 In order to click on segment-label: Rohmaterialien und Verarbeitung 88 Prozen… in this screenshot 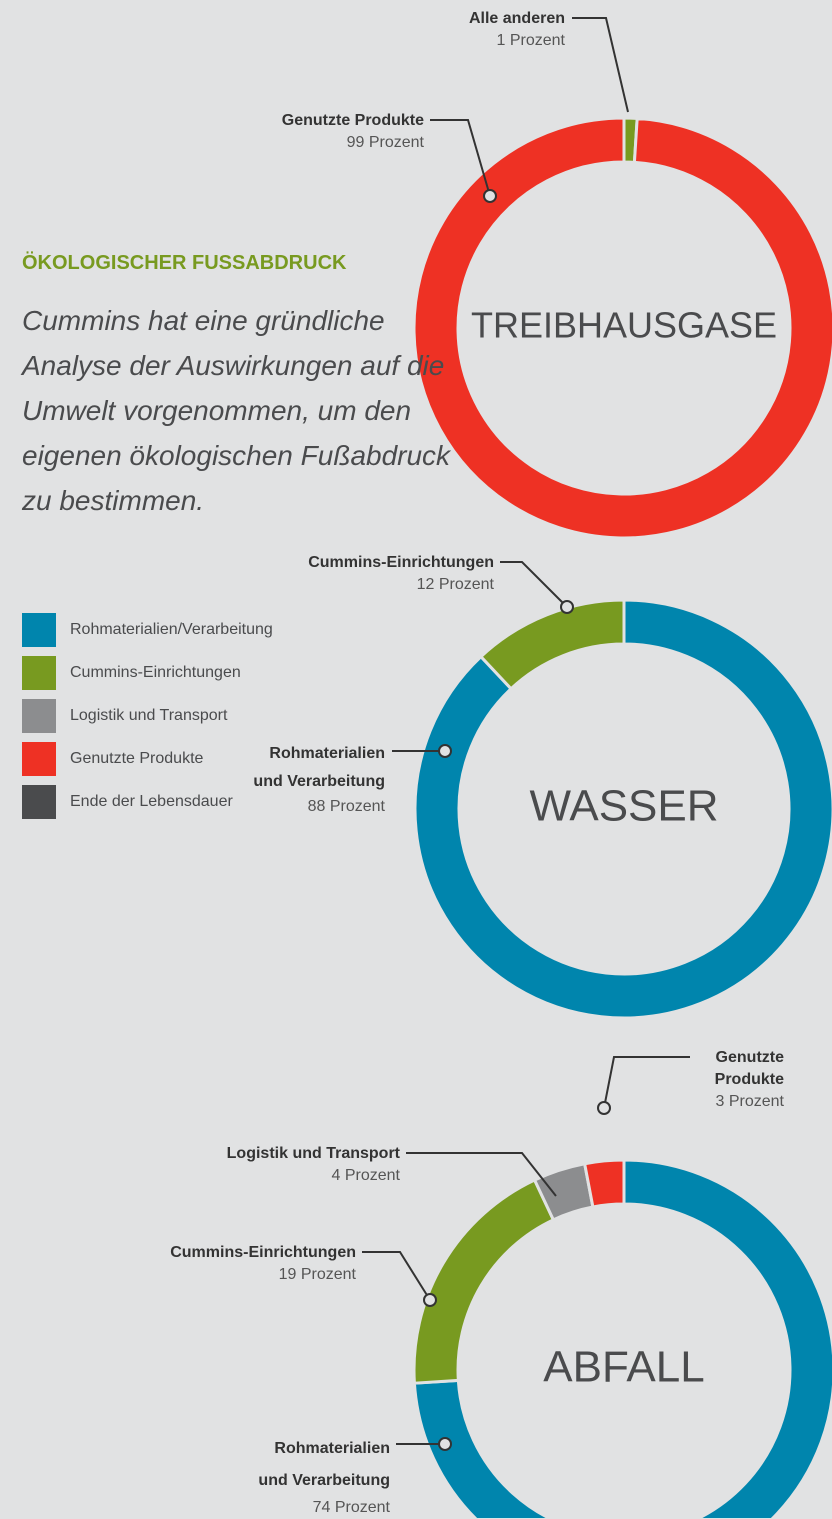, I will do `click(312, 779)`.